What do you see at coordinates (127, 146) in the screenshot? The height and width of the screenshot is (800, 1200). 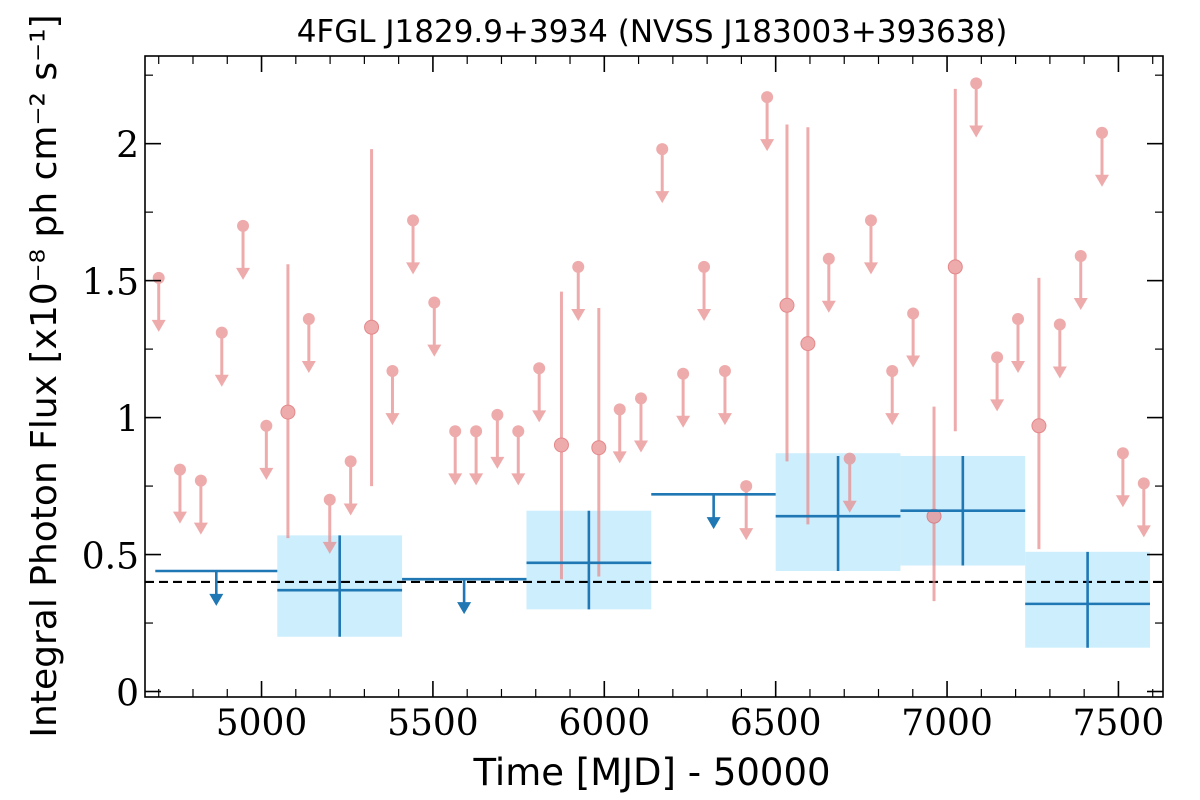 I see `y-tick-label: 2` at bounding box center [127, 146].